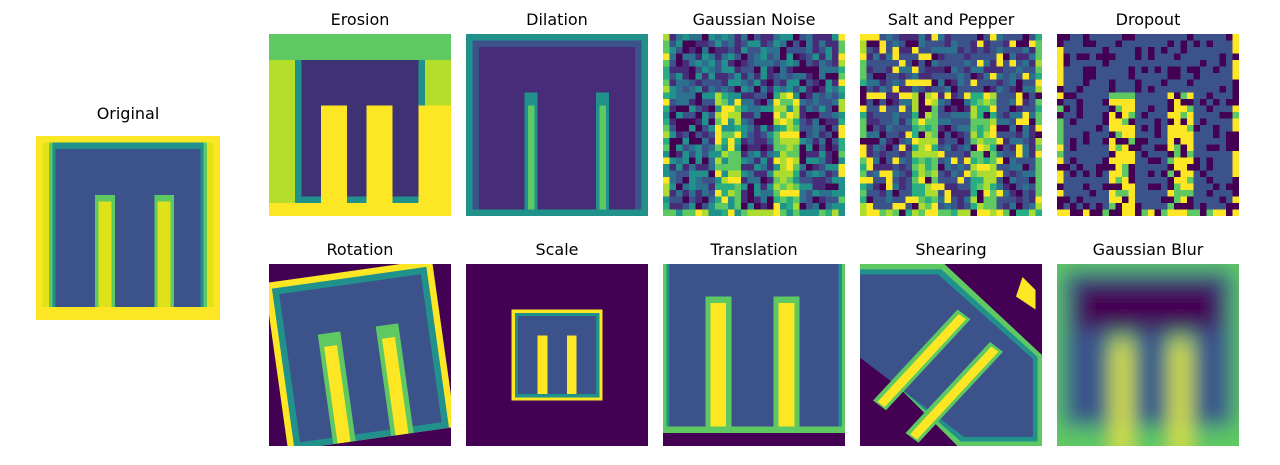 The height and width of the screenshot is (465, 1280). What do you see at coordinates (360, 19) in the screenshot?
I see `panel-title: Erosion` at bounding box center [360, 19].